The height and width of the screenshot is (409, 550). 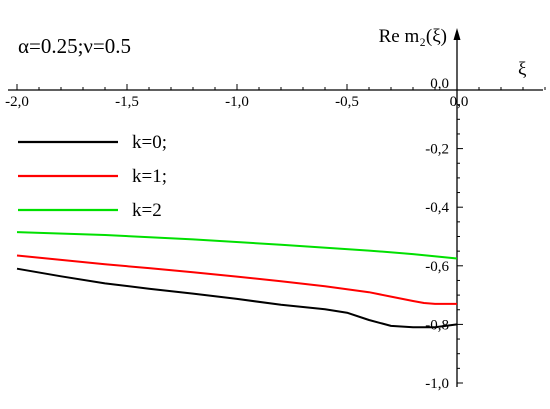 I want to click on x-axis-title: ξ, so click(x=522, y=69).